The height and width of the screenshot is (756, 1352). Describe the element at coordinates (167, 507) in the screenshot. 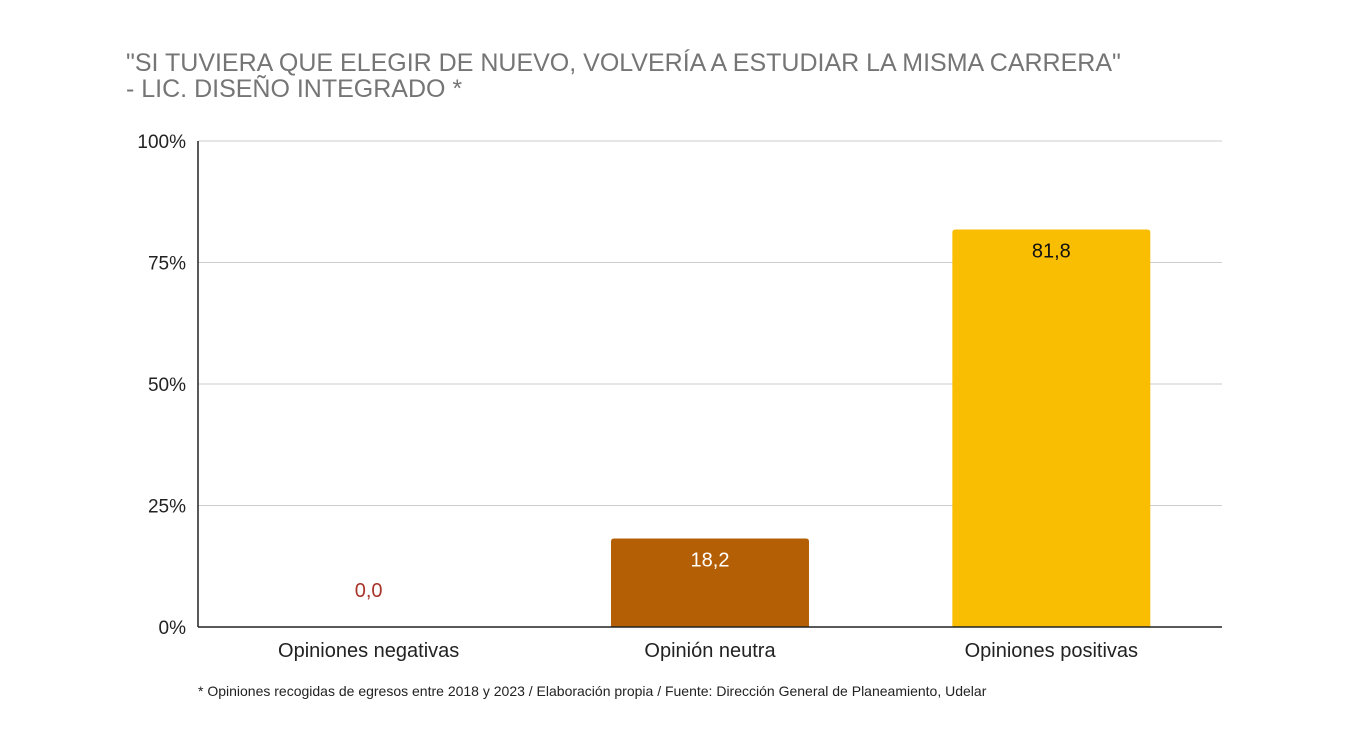

I see `y-tick-label: 25%` at that location.